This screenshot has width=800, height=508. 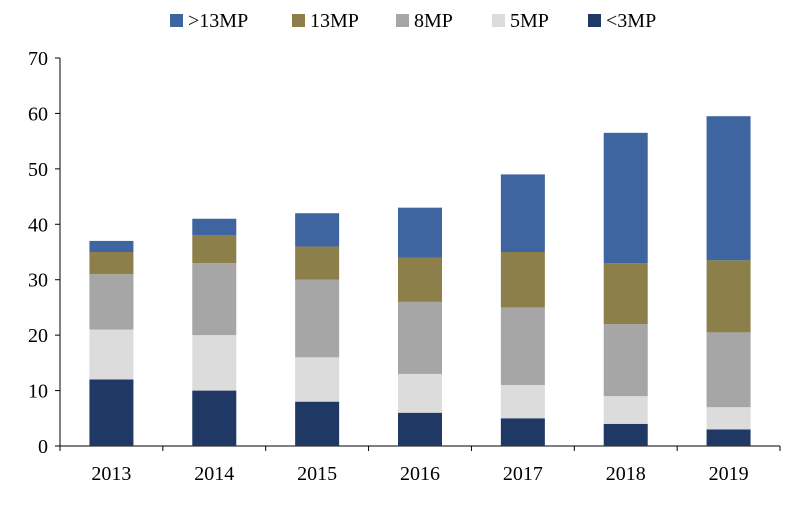 What do you see at coordinates (729, 474) in the screenshot?
I see `x-tick-label: 2019` at bounding box center [729, 474].